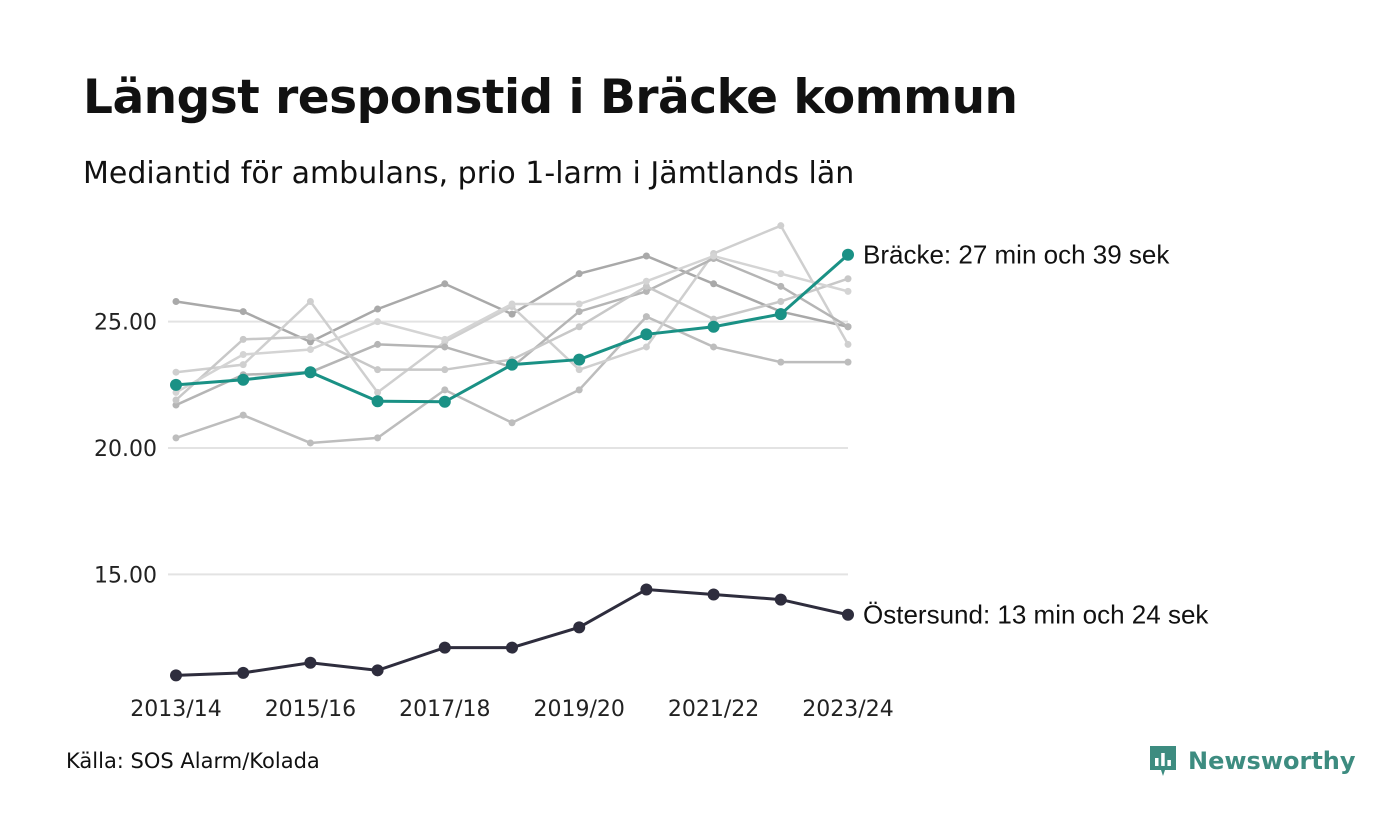 The image size is (1400, 840). Describe the element at coordinates (1036, 615) in the screenshot. I see `series-end-label: Östersund: 13 min och 24 sek` at that location.